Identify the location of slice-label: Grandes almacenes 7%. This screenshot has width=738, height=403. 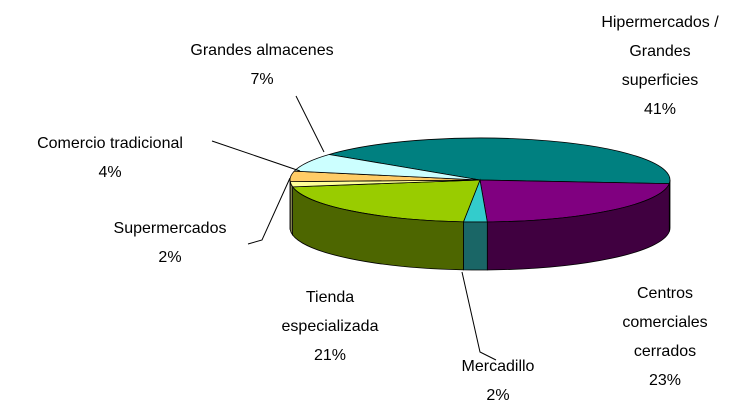
(261, 65).